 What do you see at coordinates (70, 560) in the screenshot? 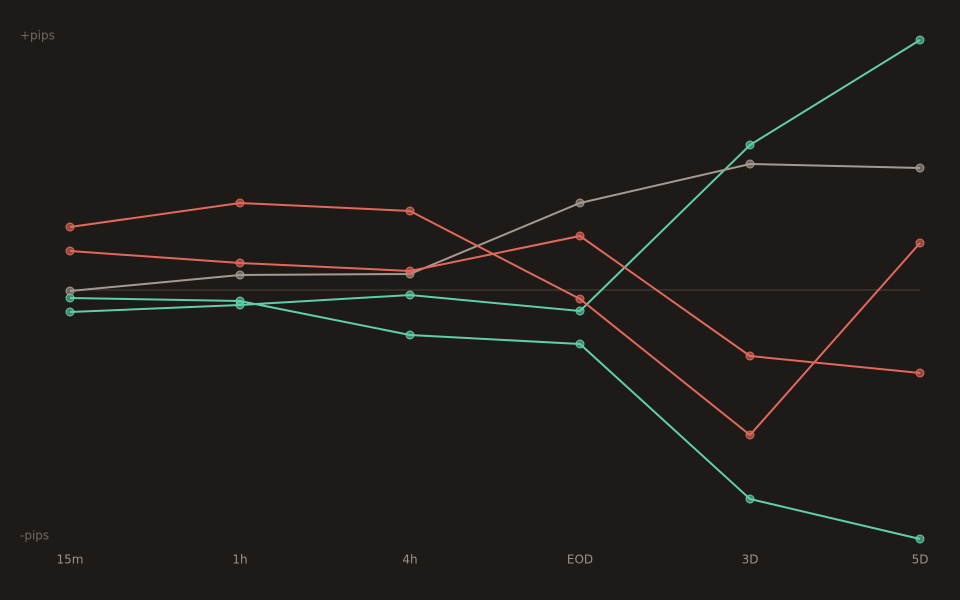
I see `x-tick-label: 15m` at bounding box center [70, 560].